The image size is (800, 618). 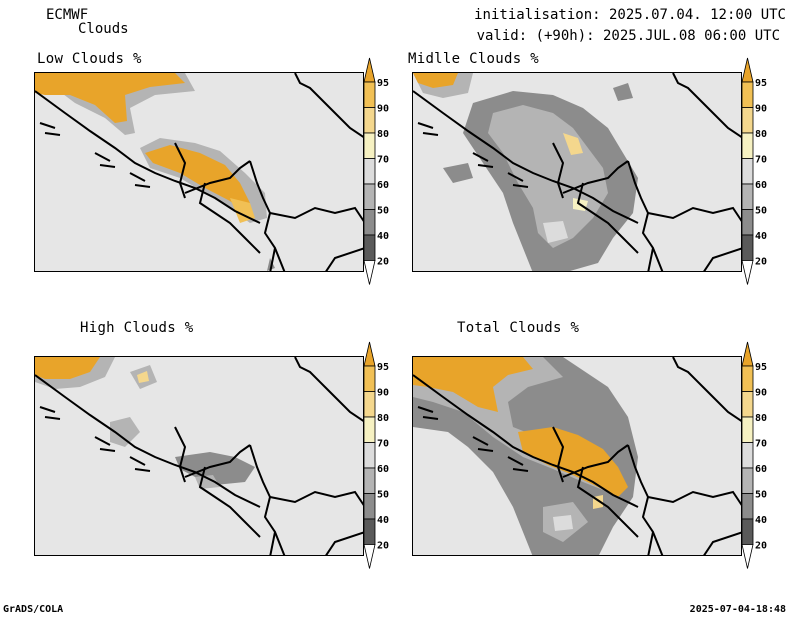 I want to click on product-name: Clouds, so click(x=103, y=29).